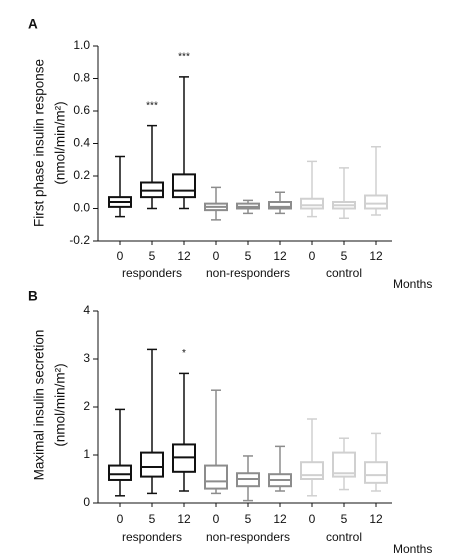 This screenshot has width=449, height=556. Describe the element at coordinates (81, 143) in the screenshot. I see `y-tick-label: 0.4` at that location.